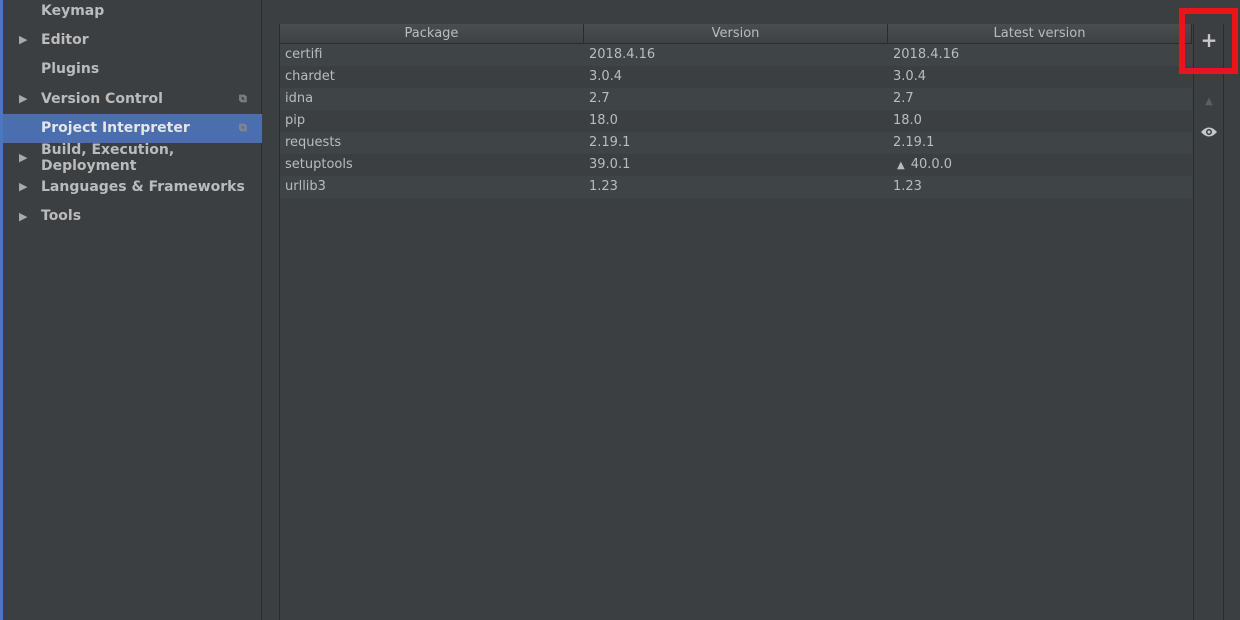 The height and width of the screenshot is (620, 1240). I want to click on package-latest-version: 18.0, so click(1040, 121).